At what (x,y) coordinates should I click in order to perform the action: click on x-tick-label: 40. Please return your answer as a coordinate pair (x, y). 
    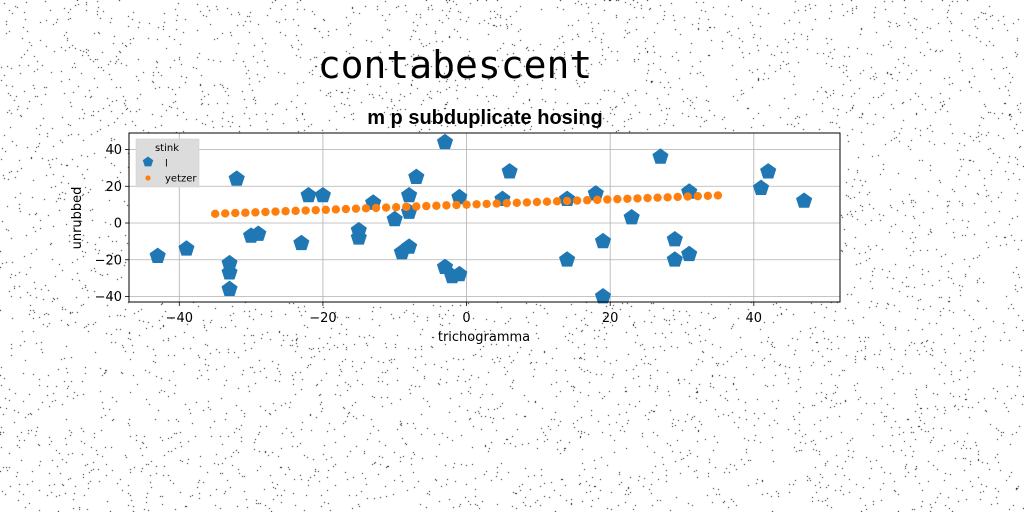
    Looking at the image, I should click on (754, 318).